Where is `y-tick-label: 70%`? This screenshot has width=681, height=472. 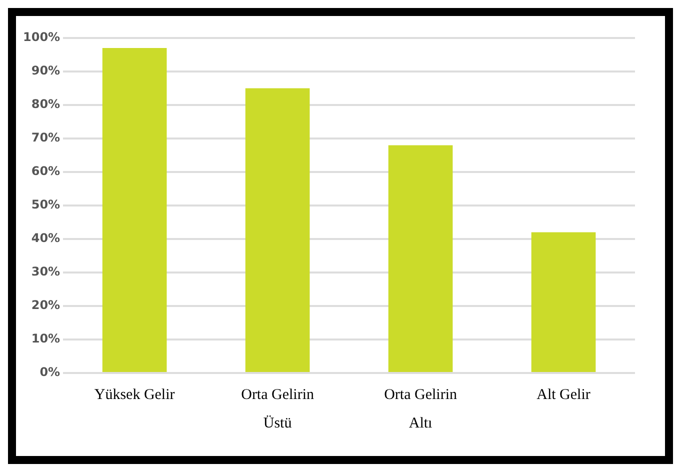 y-tick-label: 70% is located at coordinates (45, 137).